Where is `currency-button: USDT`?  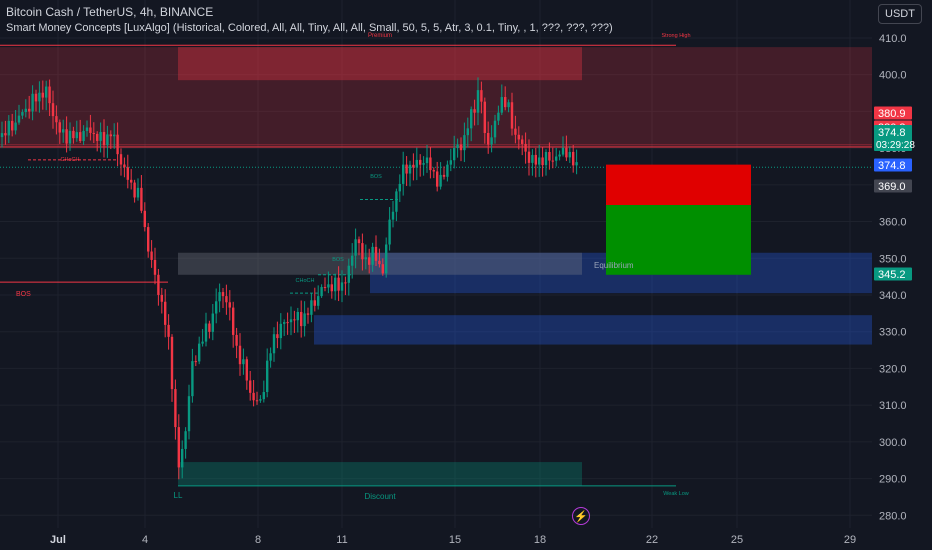
currency-button: USDT is located at coordinates (900, 14).